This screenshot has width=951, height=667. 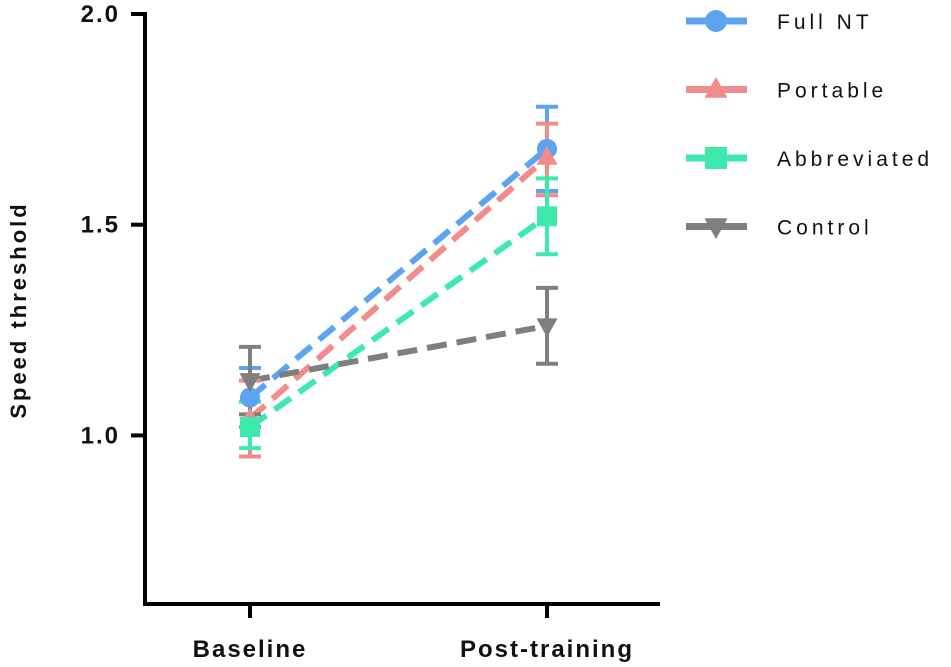 I want to click on legend-item: Full NT, so click(x=779, y=22).